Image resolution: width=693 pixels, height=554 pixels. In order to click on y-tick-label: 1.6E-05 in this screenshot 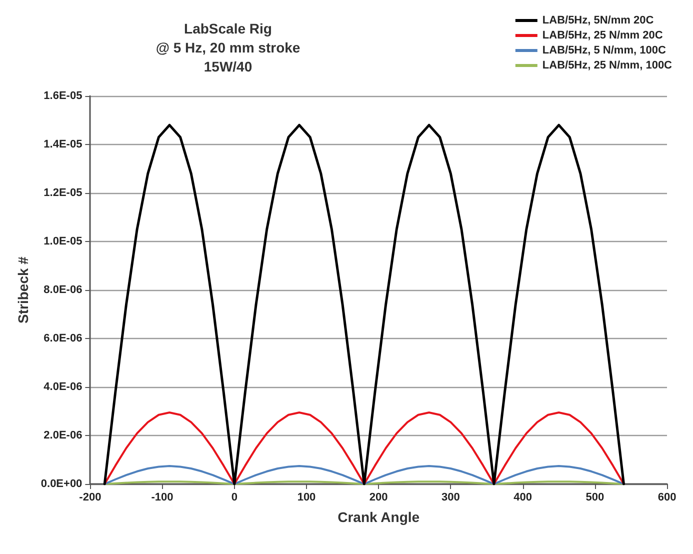, I will do `click(63, 96)`.